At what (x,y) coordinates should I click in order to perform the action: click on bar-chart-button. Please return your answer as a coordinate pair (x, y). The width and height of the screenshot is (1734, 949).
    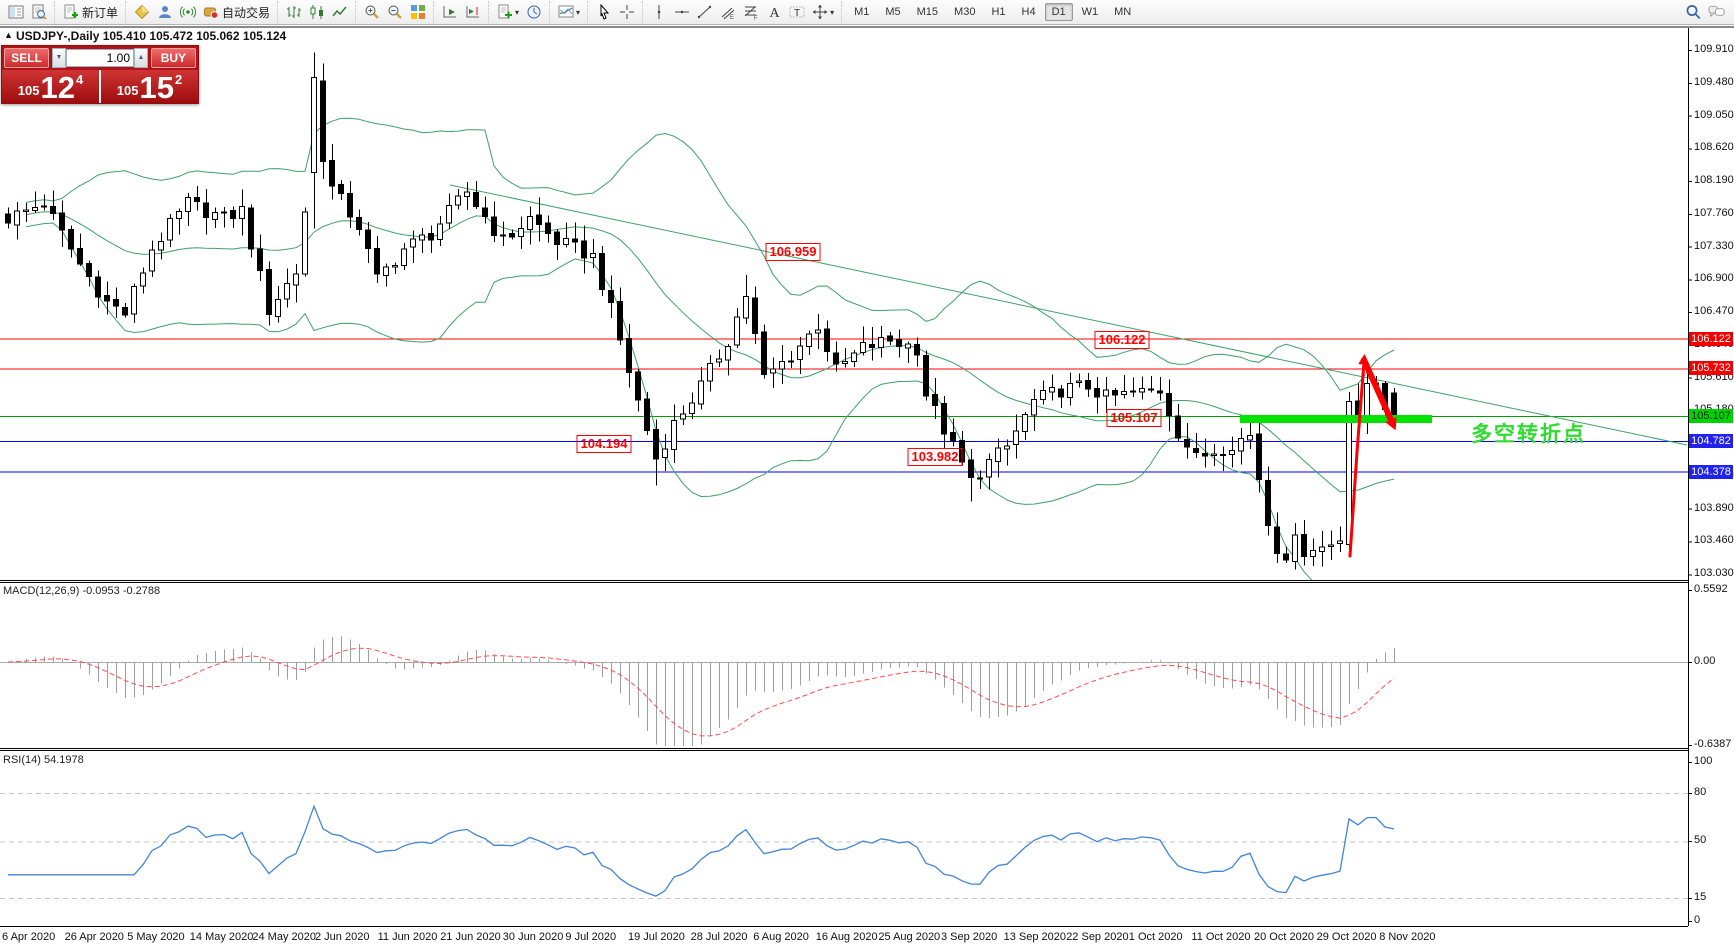
    Looking at the image, I should click on (293, 12).